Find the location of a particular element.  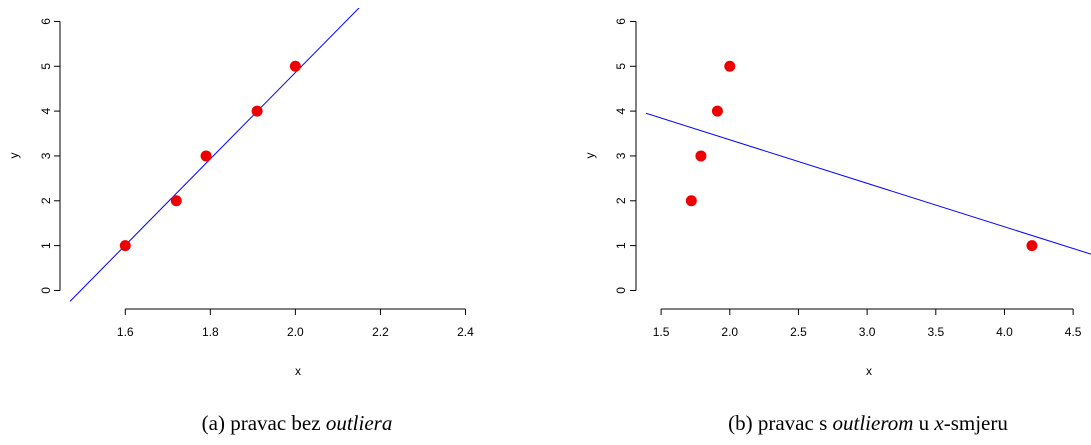

caption-a-prefix: (a) pravac bez is located at coordinates (264, 423).